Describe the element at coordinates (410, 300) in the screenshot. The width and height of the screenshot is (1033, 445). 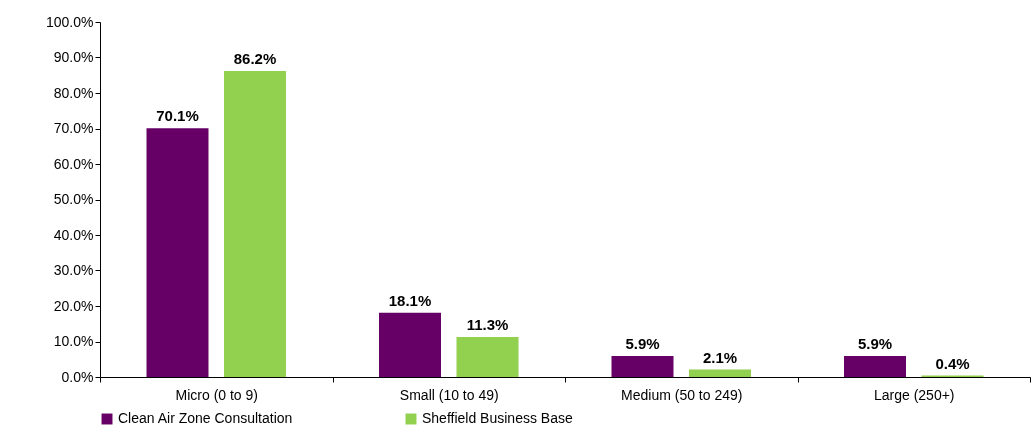
I see `data-label: 18.1%` at that location.